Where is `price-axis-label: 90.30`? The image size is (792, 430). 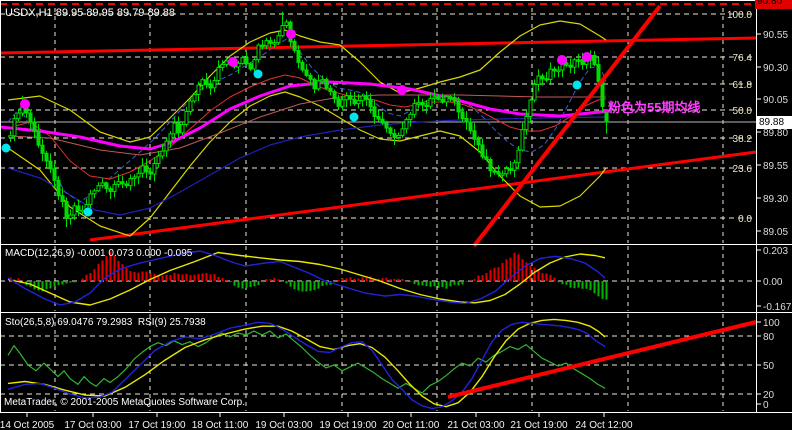 price-axis-label: 90.30 is located at coordinates (775, 68).